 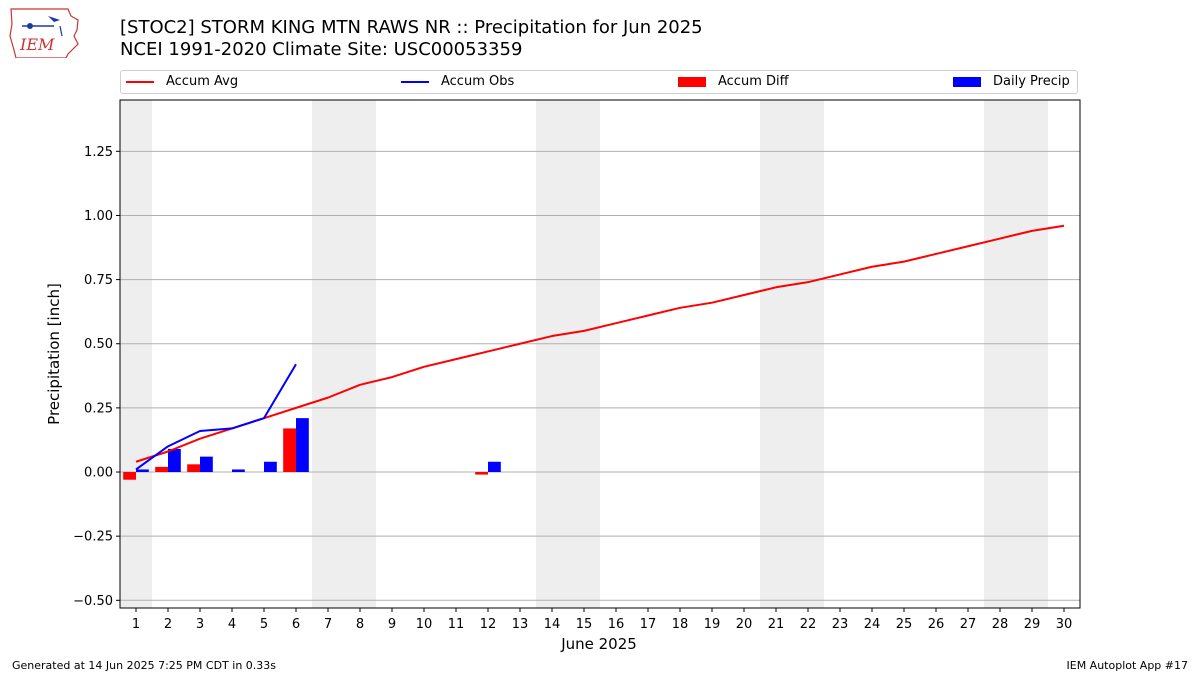 I want to click on x-tick-label: 14, so click(x=552, y=624).